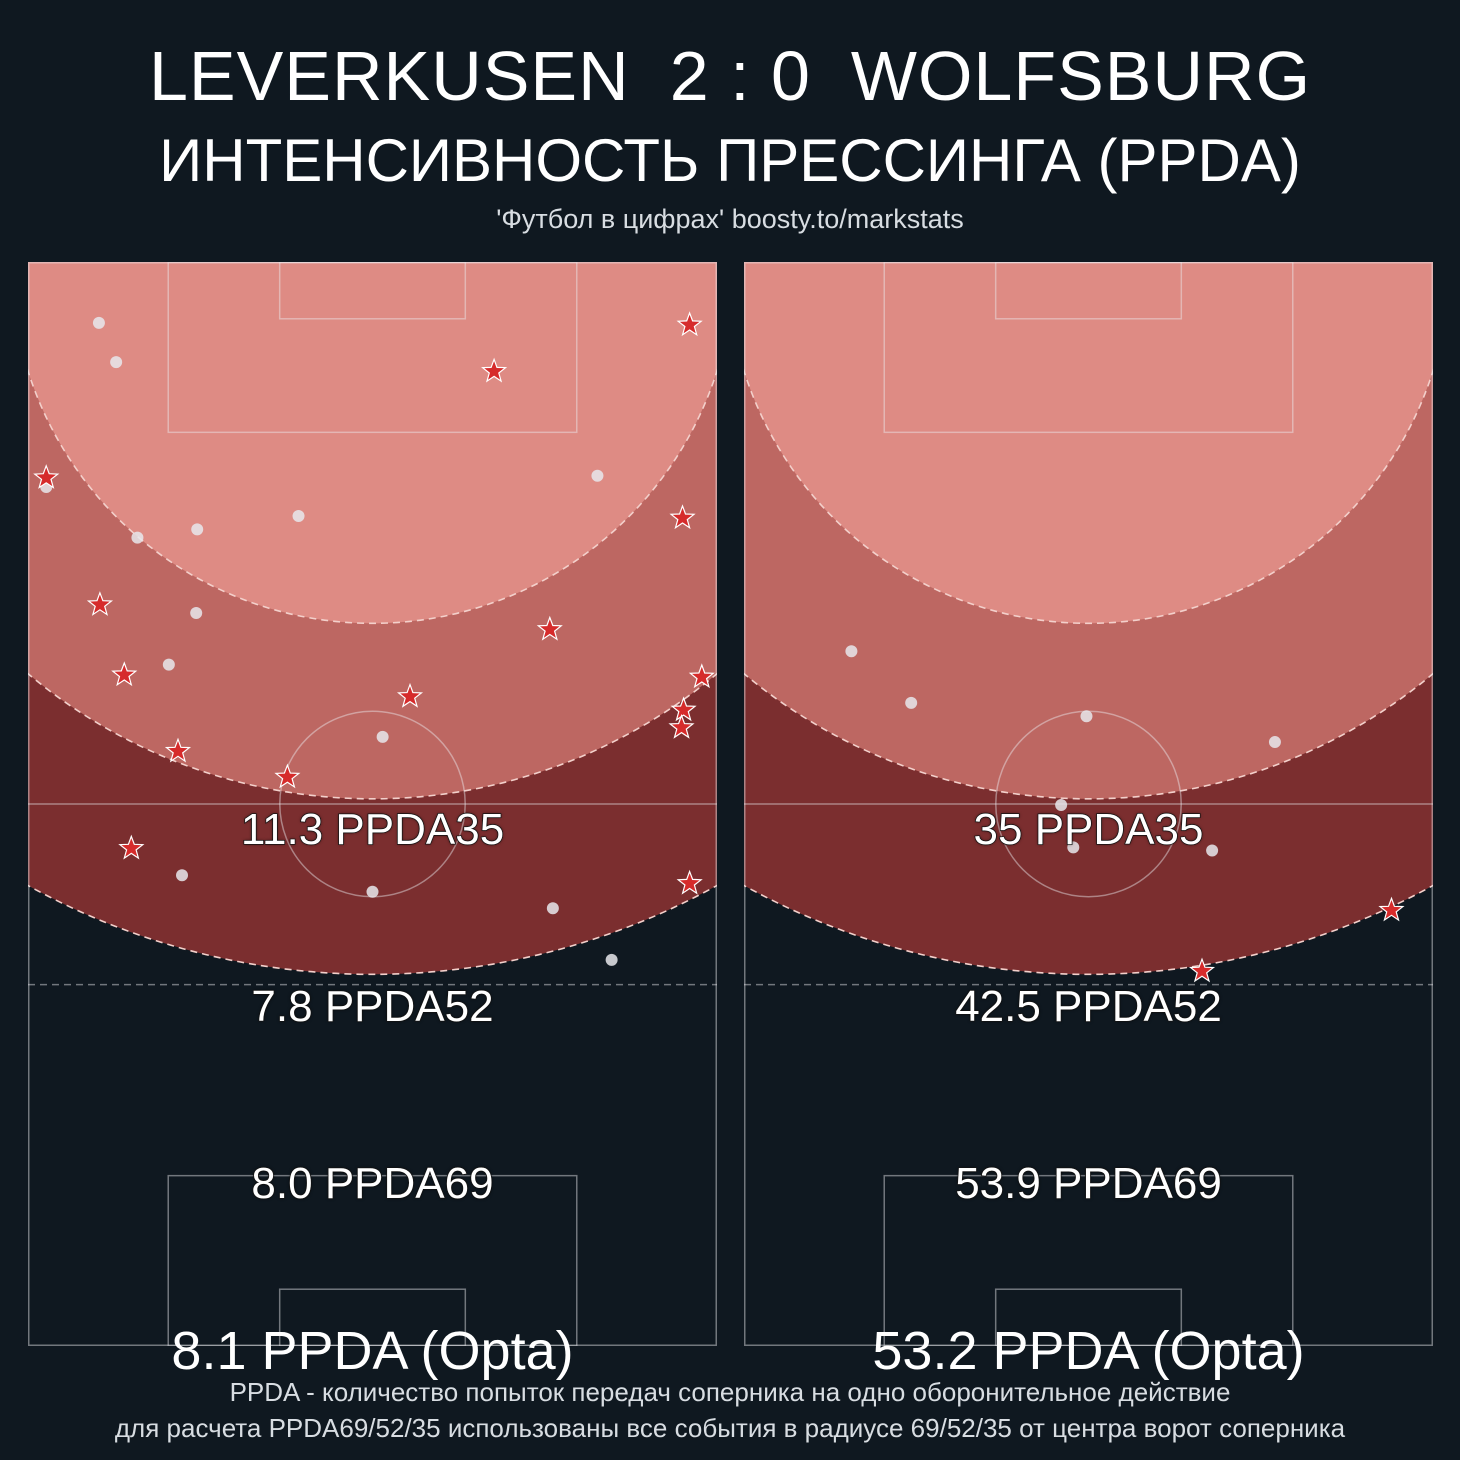 The image size is (1460, 1460). What do you see at coordinates (373, 1006) in the screenshot?
I see `ppda52-label: 7.8 PPDA52` at bounding box center [373, 1006].